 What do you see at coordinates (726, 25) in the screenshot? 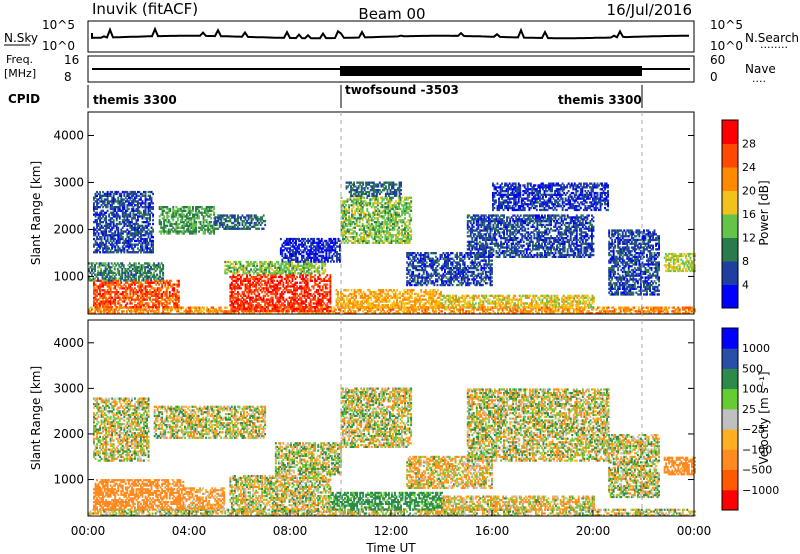
I see `nsearch-tick-top: 10^5` at bounding box center [726, 25].